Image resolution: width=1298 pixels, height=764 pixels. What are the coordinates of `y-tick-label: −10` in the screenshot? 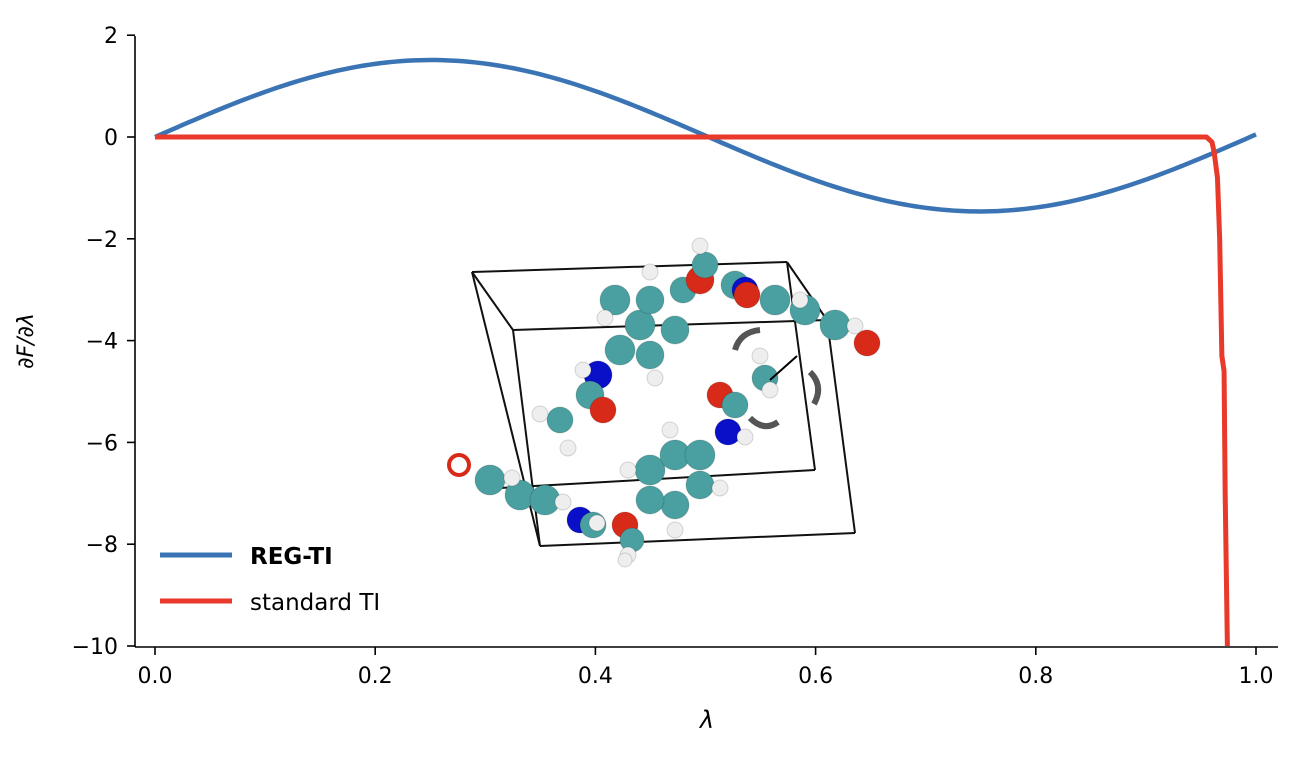 It's located at (95, 647).